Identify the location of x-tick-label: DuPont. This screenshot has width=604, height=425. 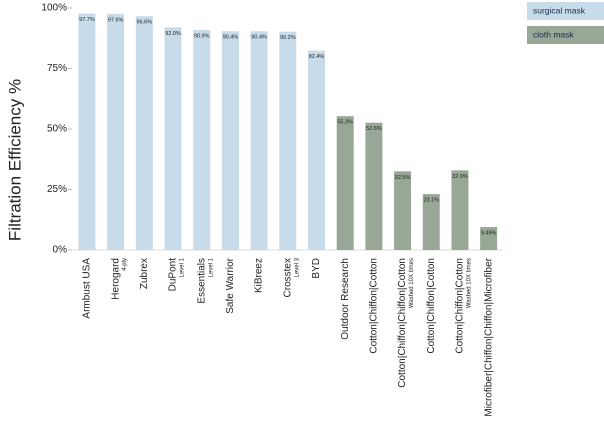
(173, 275).